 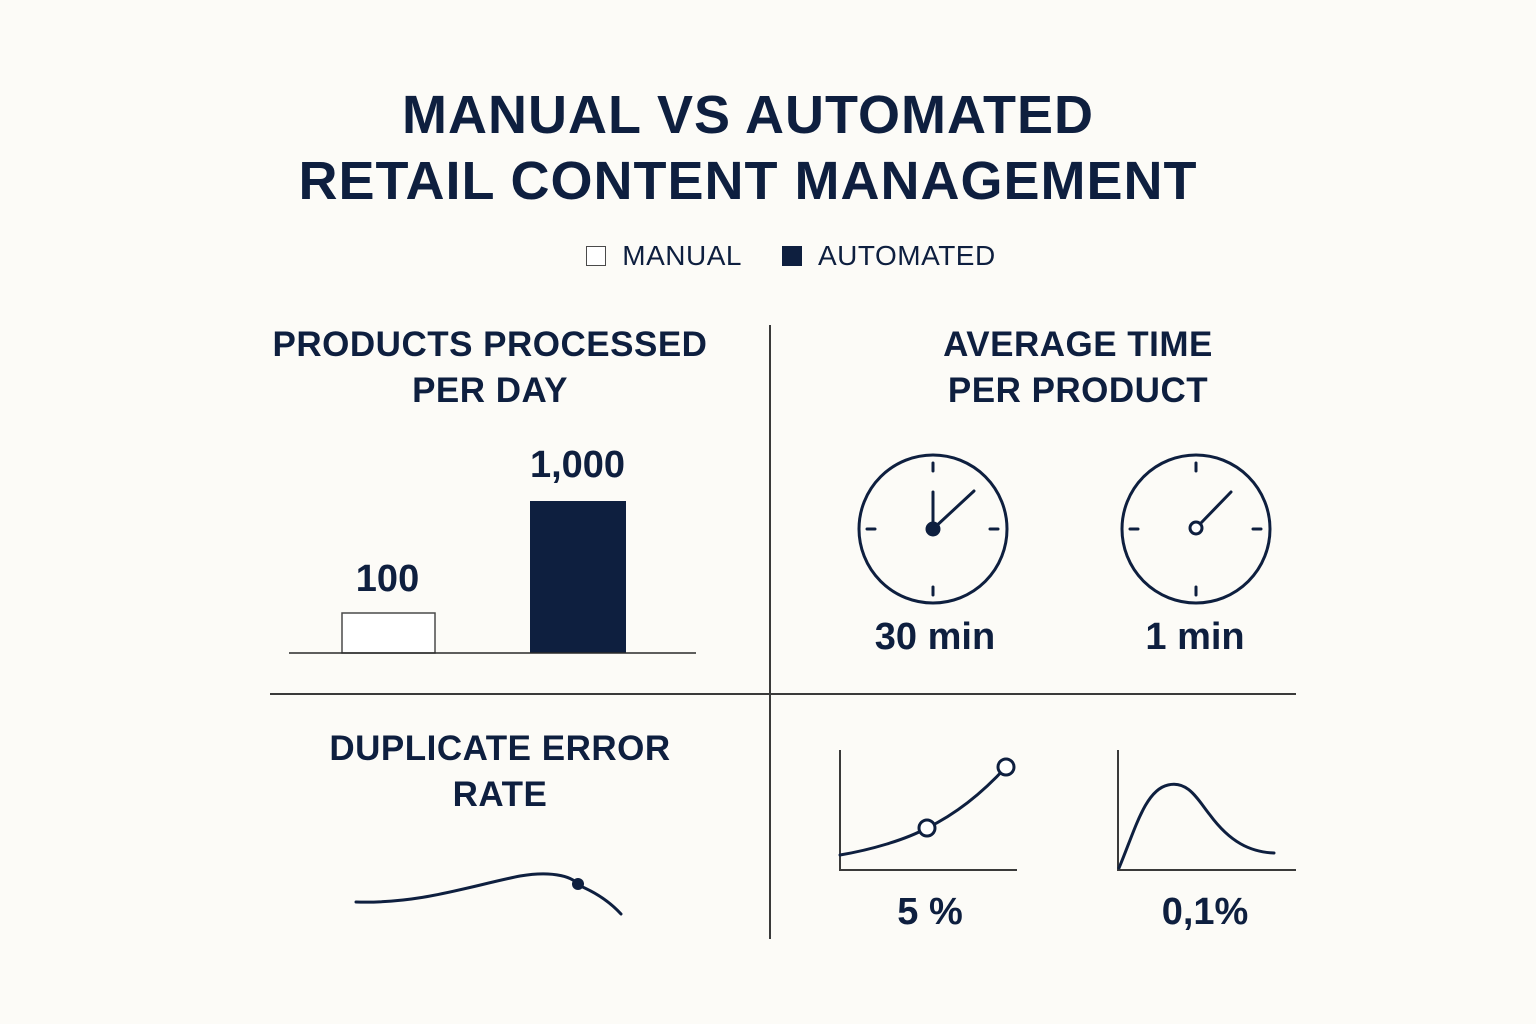 What do you see at coordinates (1206, 810) in the screenshot?
I see `bell-curve-icon` at bounding box center [1206, 810].